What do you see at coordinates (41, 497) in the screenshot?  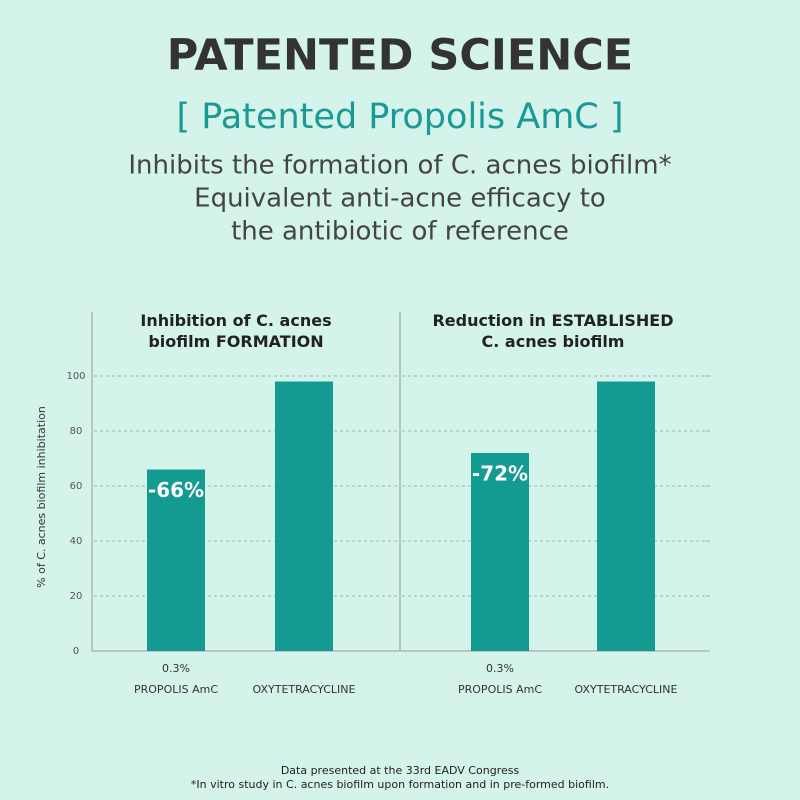 I see `y-axis-label: % of C. acnes biofilm inhibitation` at bounding box center [41, 497].